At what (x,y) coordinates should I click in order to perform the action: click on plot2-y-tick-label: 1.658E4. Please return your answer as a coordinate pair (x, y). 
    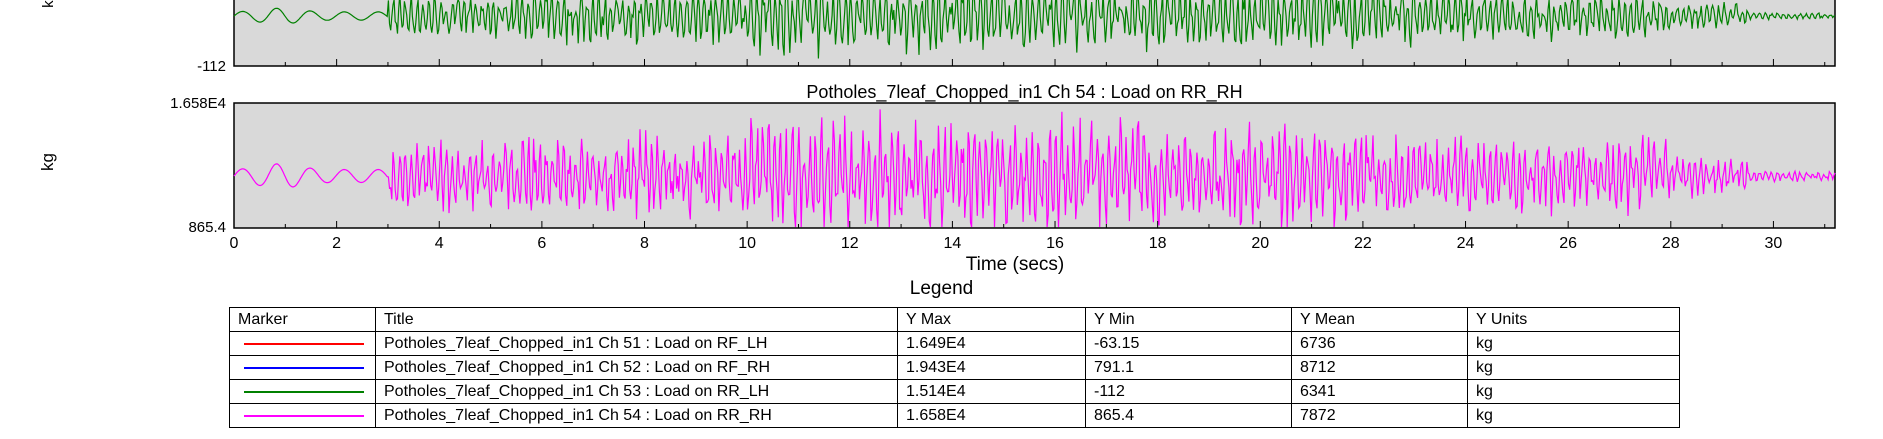
    Looking at the image, I should click on (198, 103).